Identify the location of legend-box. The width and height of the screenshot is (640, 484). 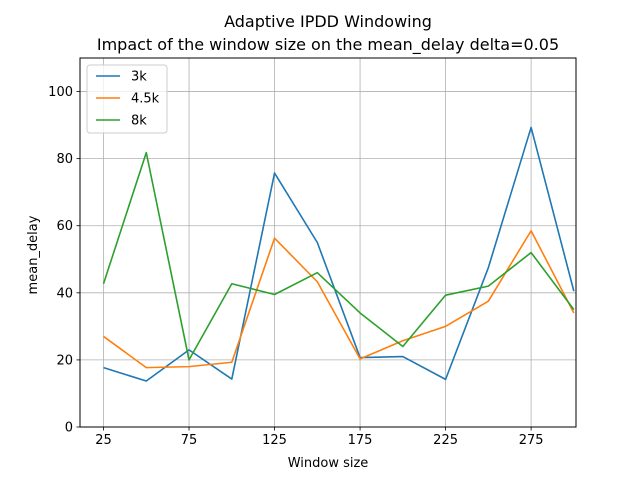
(127, 99).